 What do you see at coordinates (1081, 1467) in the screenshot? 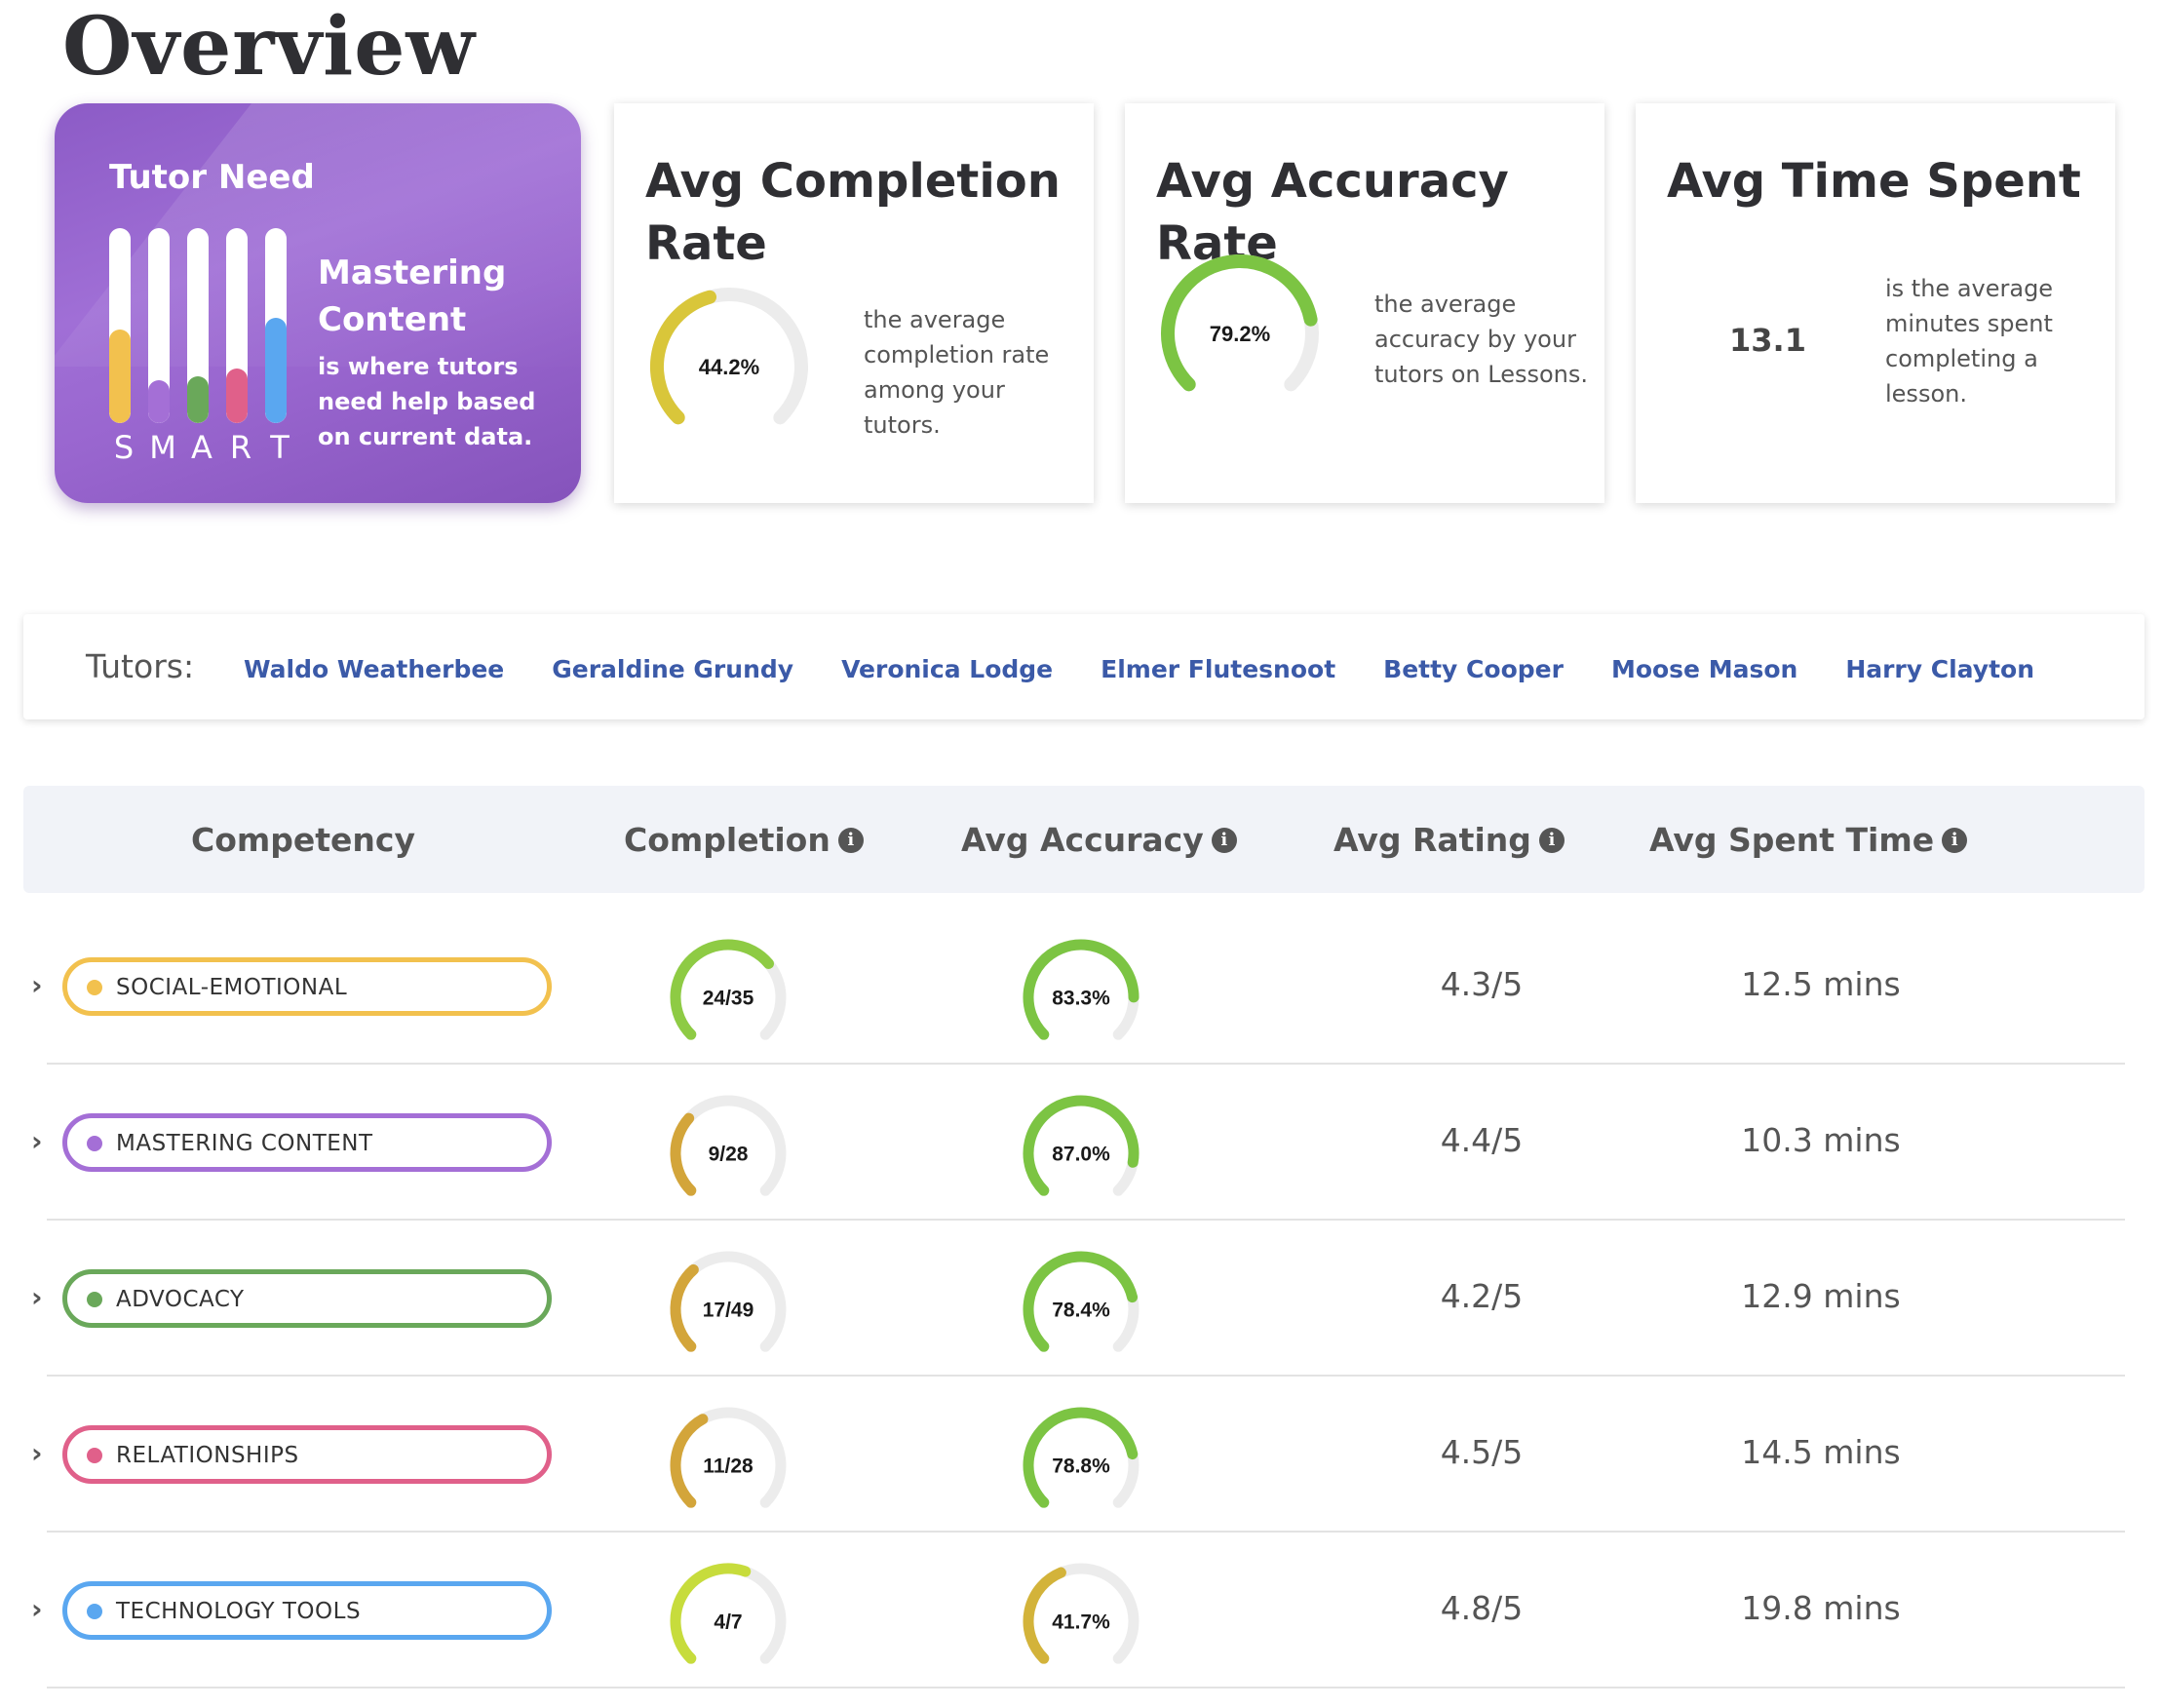
I see `gauge-value: 78.8%` at bounding box center [1081, 1467].